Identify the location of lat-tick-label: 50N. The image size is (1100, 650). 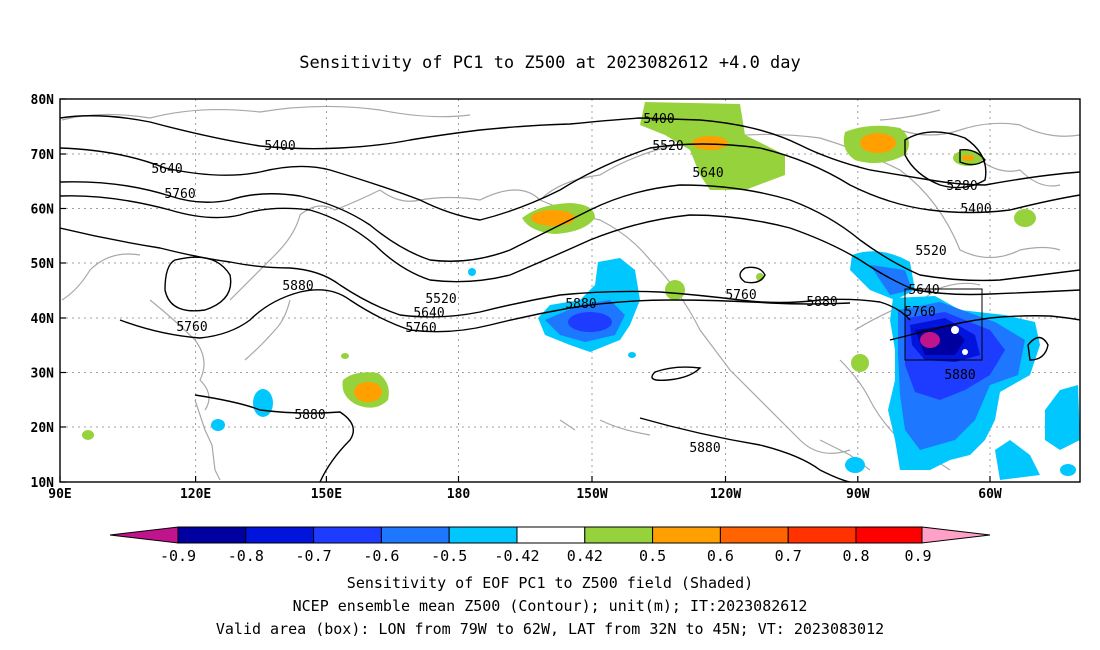
(43, 264).